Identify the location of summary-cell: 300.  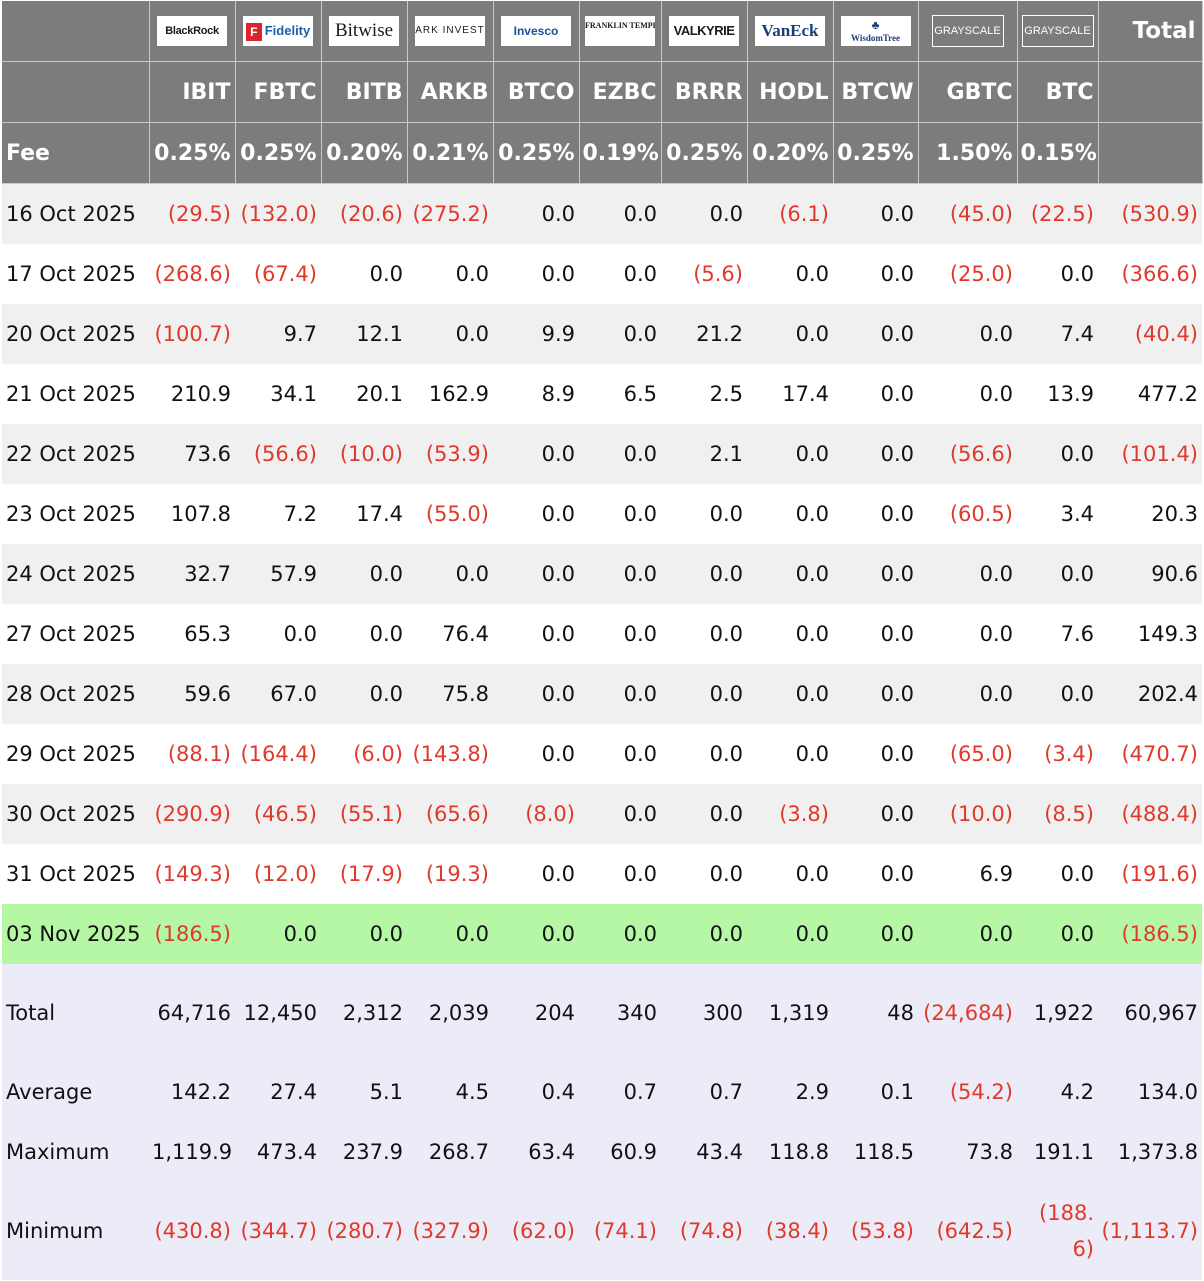
(704, 1013).